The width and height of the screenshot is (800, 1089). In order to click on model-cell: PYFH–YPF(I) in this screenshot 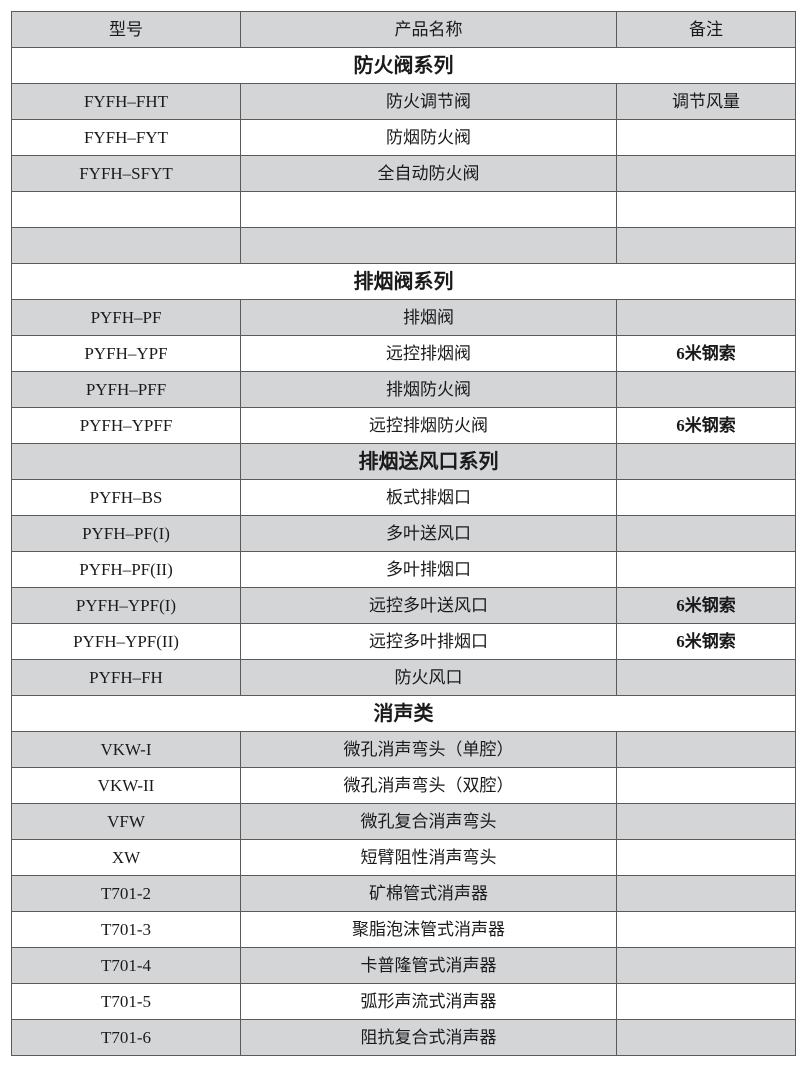, I will do `click(126, 605)`.